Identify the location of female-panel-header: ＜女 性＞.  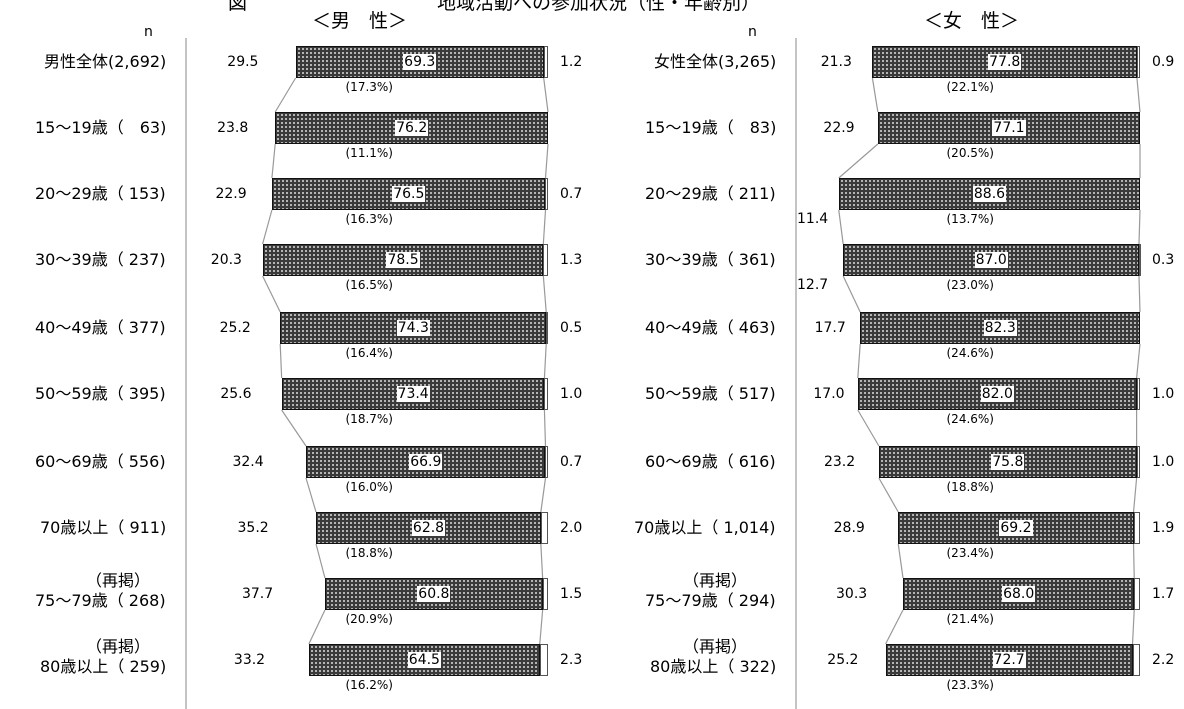
(972, 21).